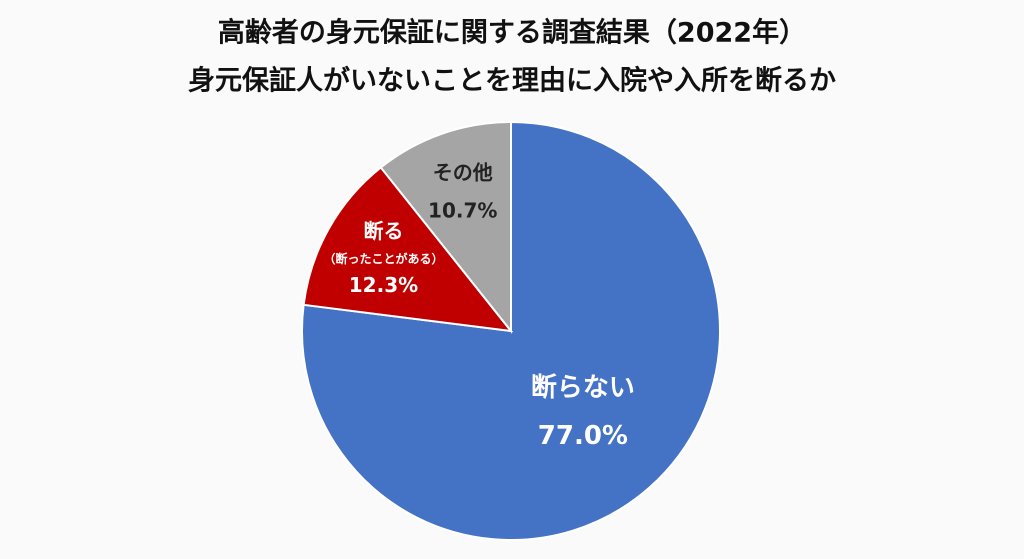  Describe the element at coordinates (463, 172) in the screenshot. I see `slice-label: その他` at that location.